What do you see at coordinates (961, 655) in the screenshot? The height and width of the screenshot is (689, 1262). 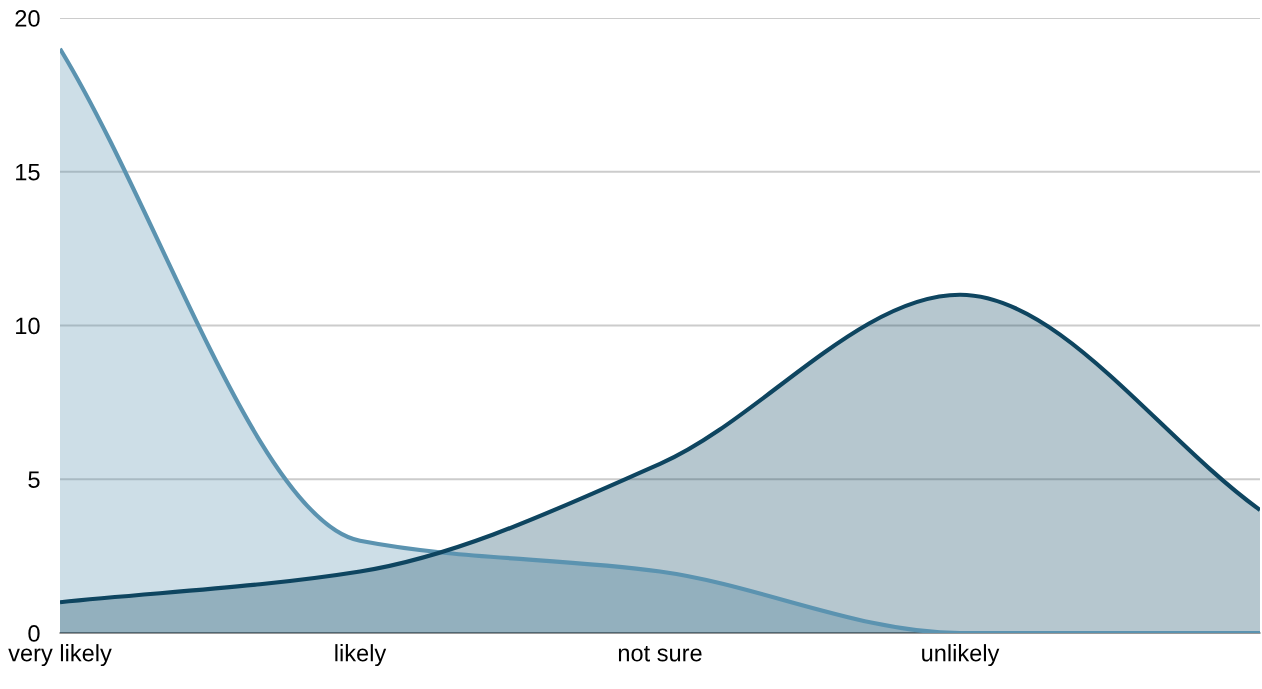 I see `x-tick-label: unlikely` at bounding box center [961, 655].